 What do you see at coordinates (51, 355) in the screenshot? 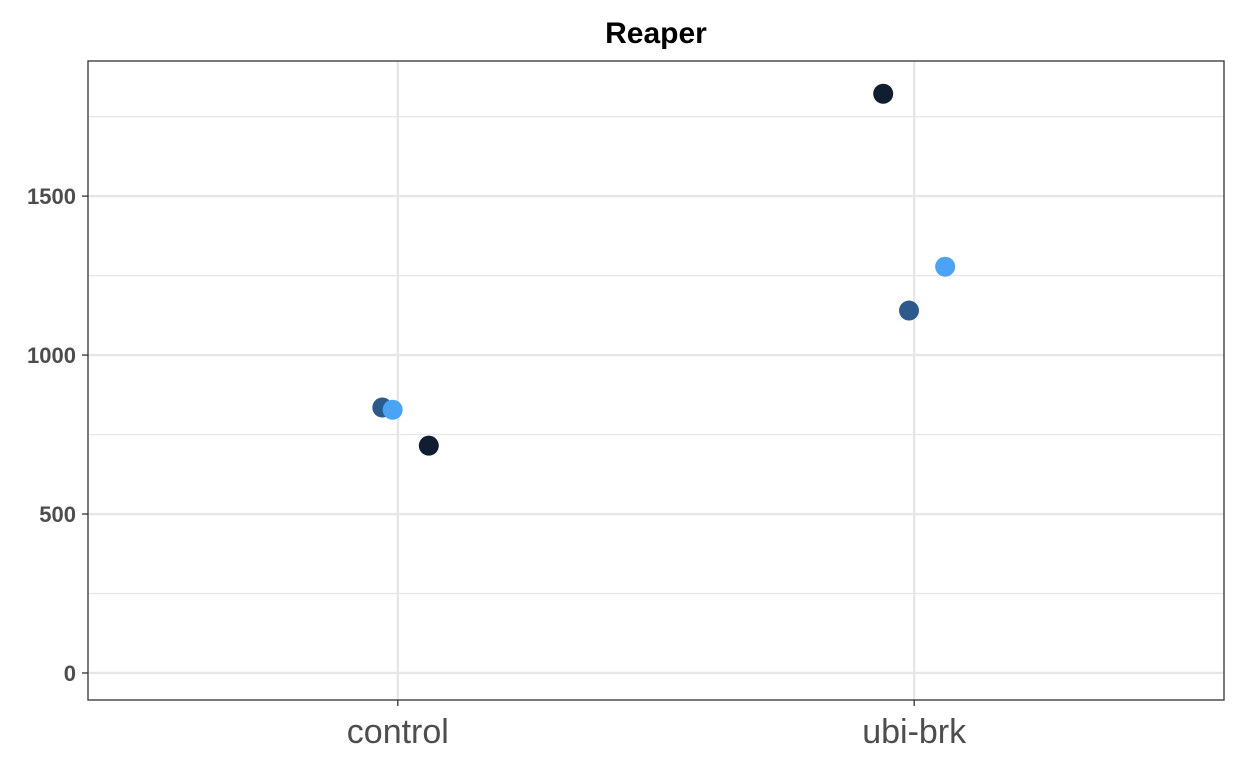
I see `y-tick-label: 1000` at bounding box center [51, 355].